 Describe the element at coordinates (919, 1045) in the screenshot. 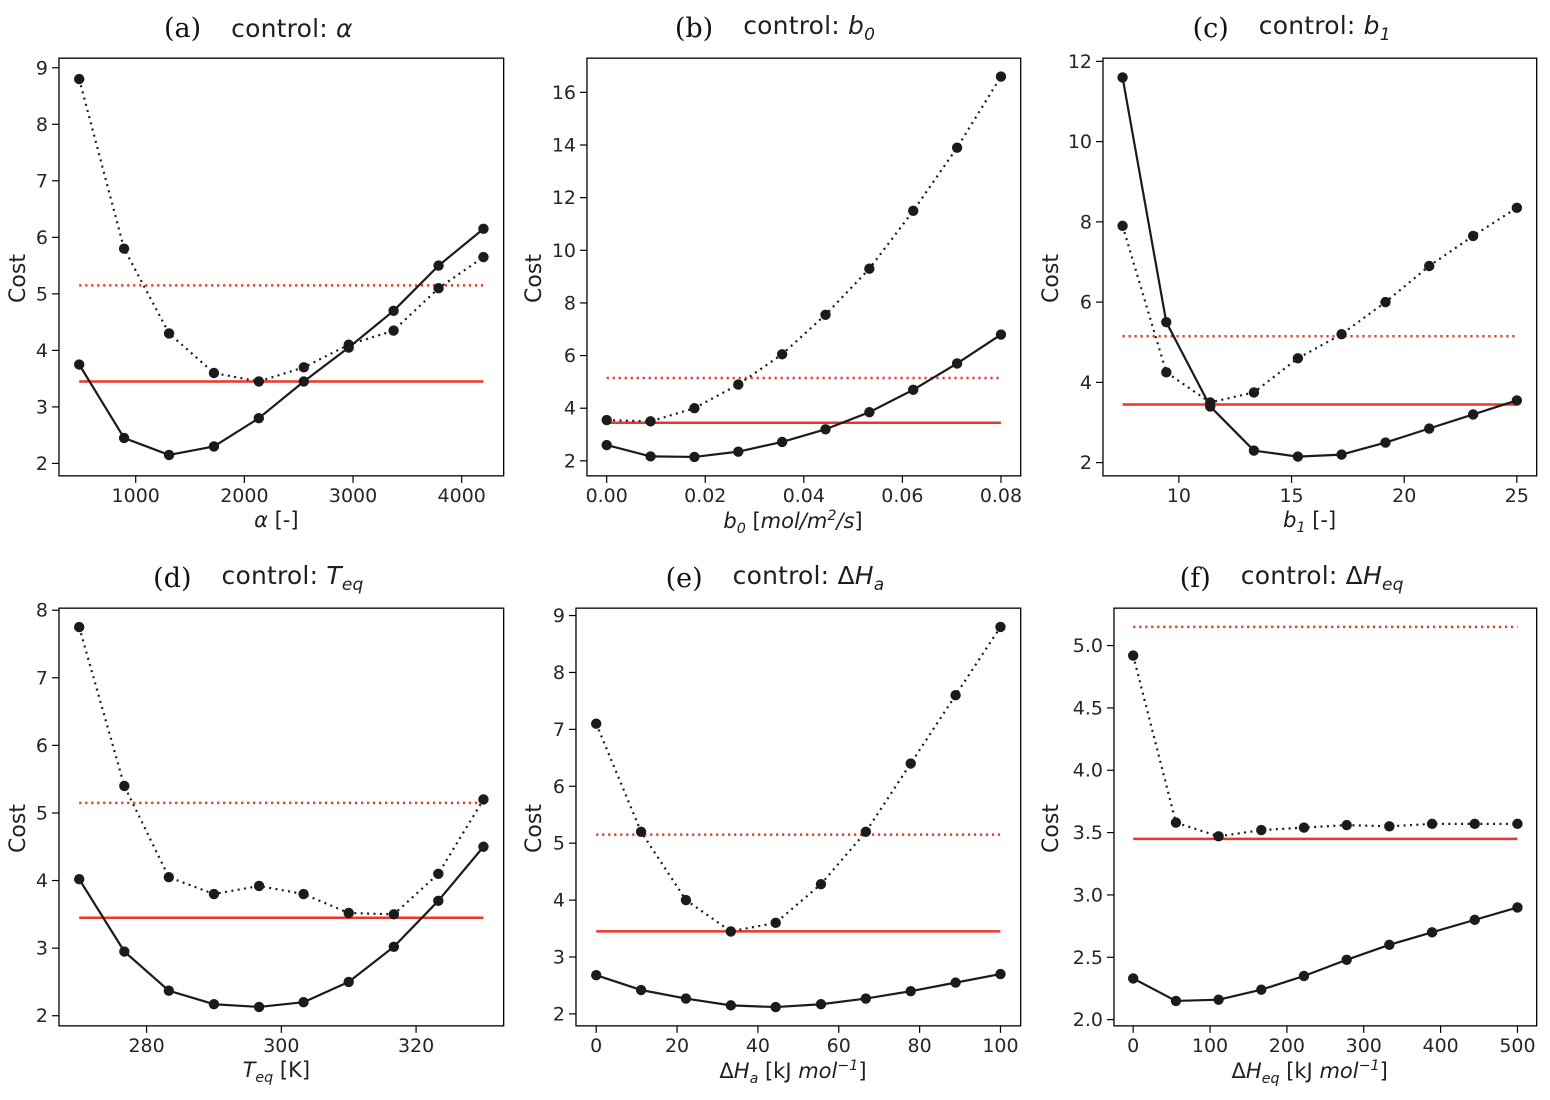

I see `x-tick-label: 80` at that location.